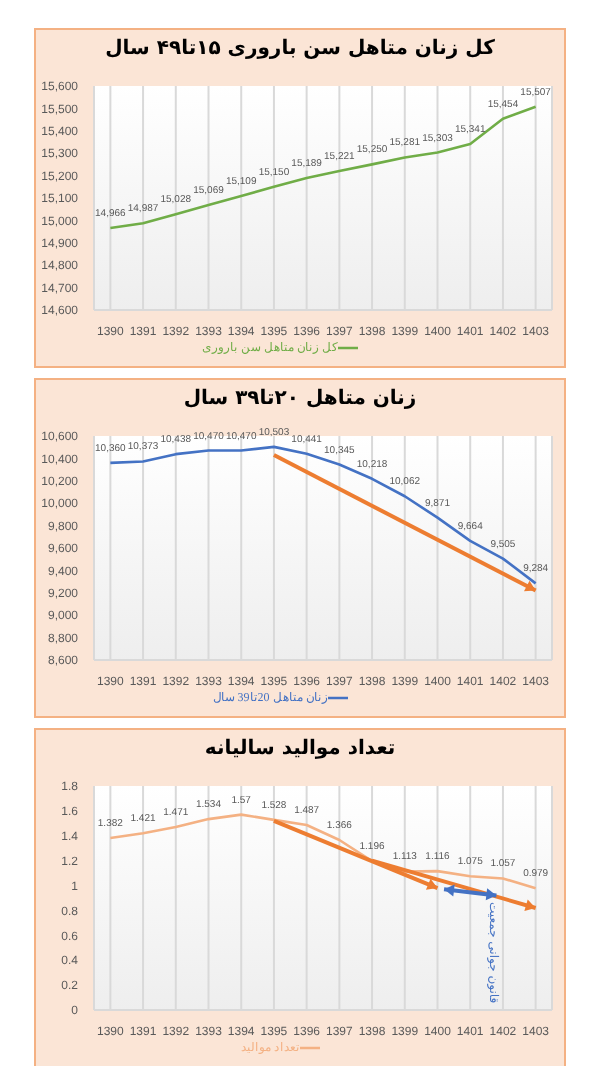  I want to click on chart-title: کل زنان متاهل سن باروری ۱۵تا۴۹ سال, so click(300, 50).